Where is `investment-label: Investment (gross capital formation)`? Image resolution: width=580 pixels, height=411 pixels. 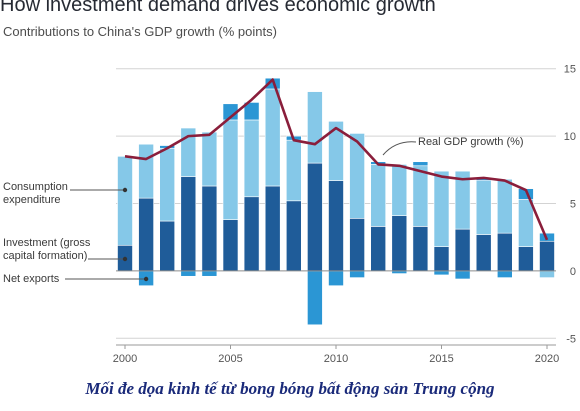 investment-label: Investment (gross capital formation) is located at coordinates (47, 249).